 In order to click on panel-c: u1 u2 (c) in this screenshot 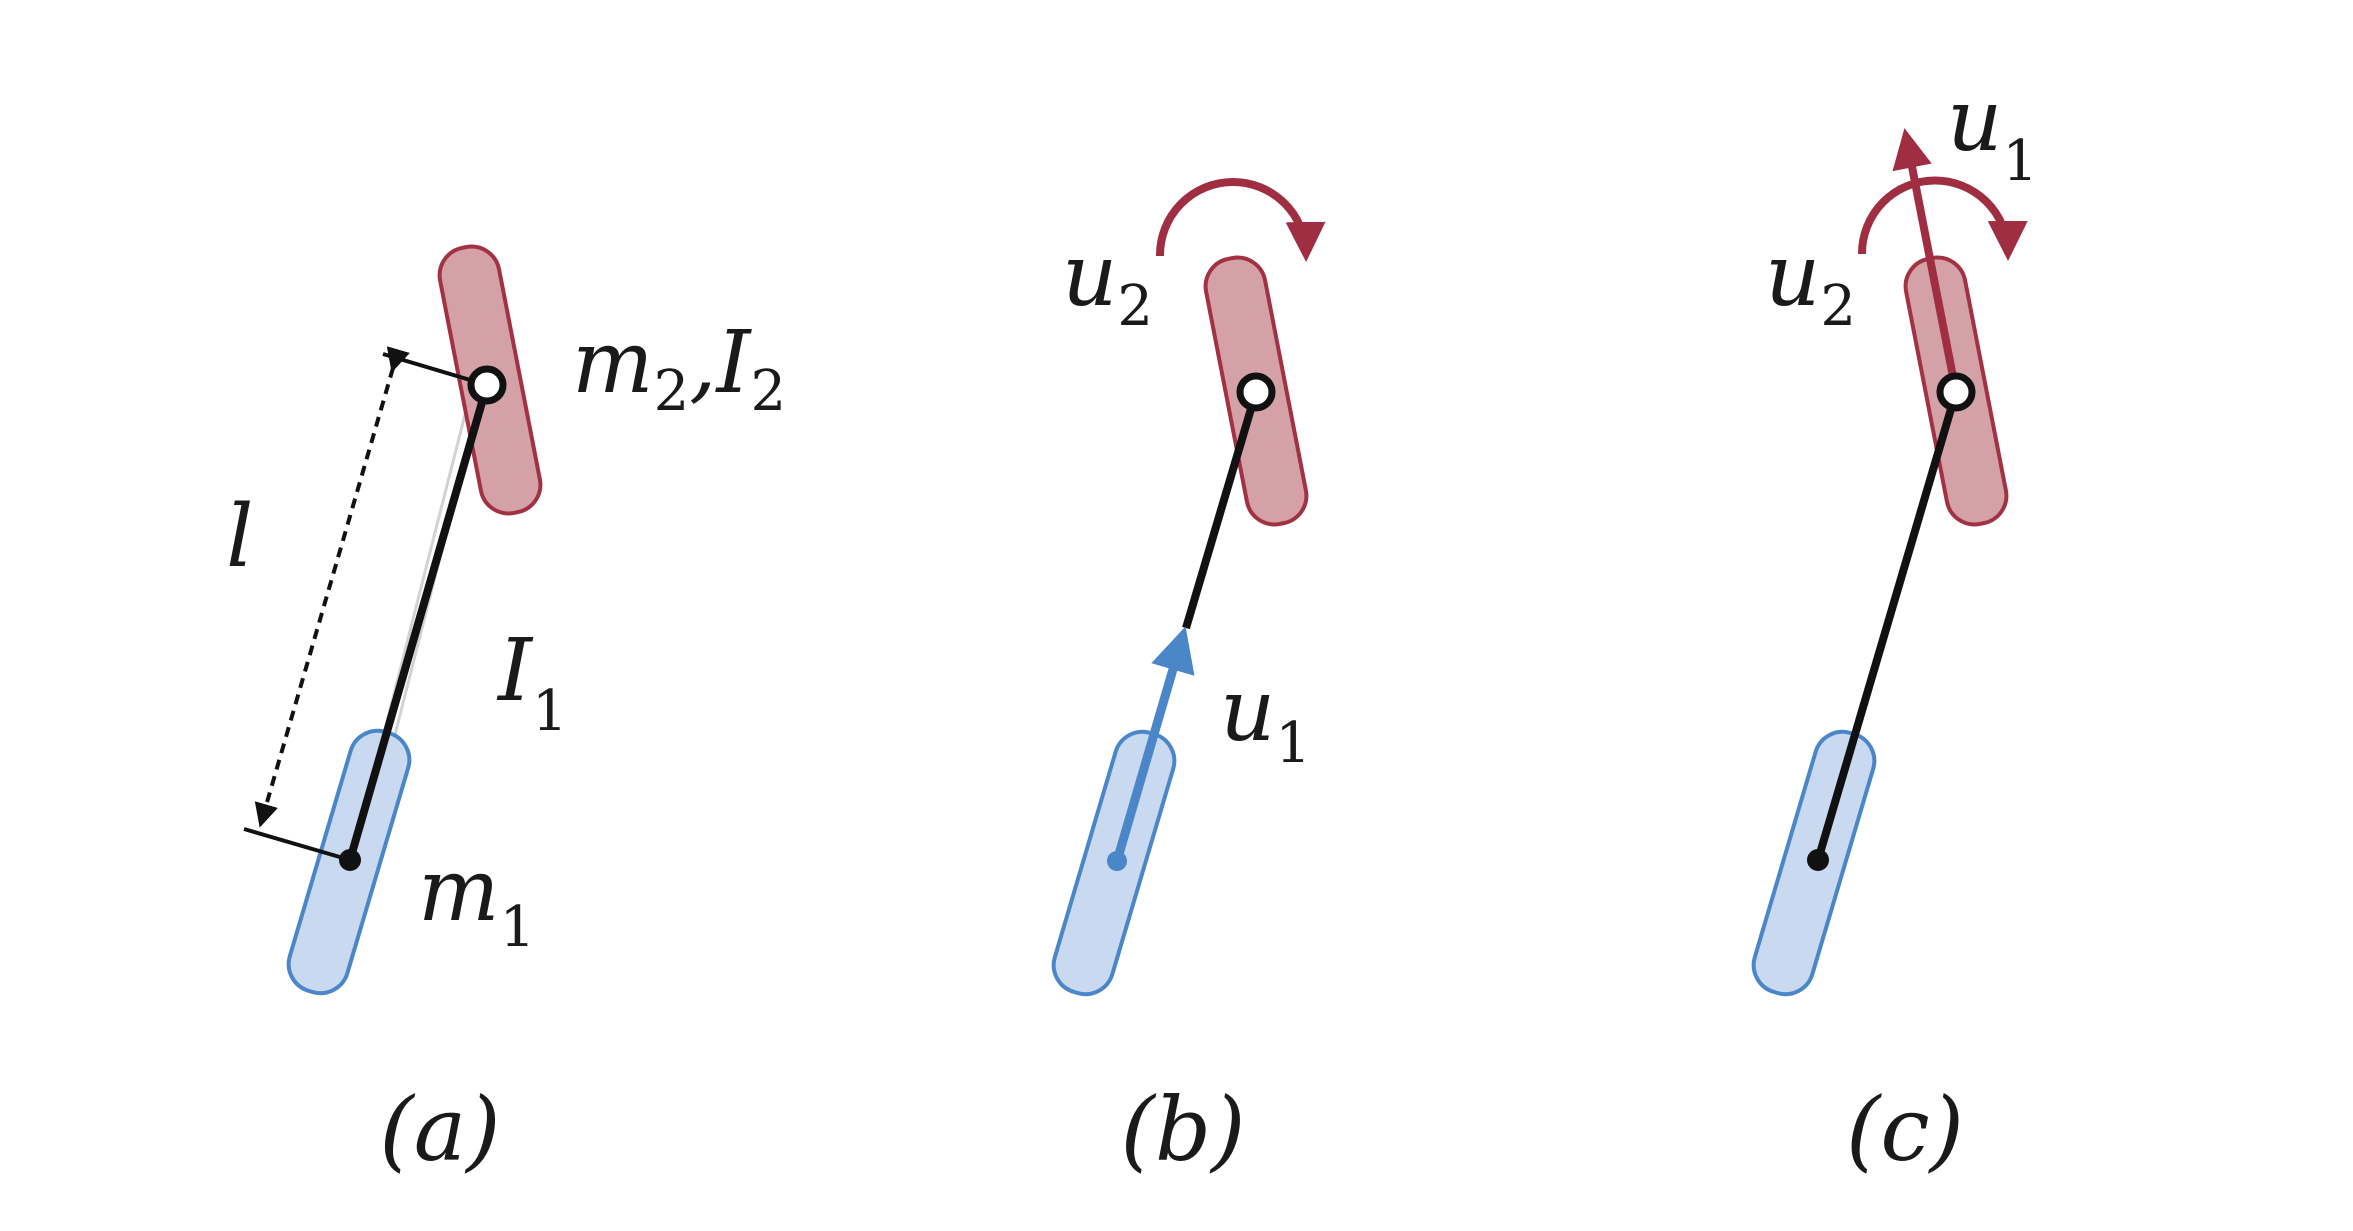, I will do `click(1894, 626)`.